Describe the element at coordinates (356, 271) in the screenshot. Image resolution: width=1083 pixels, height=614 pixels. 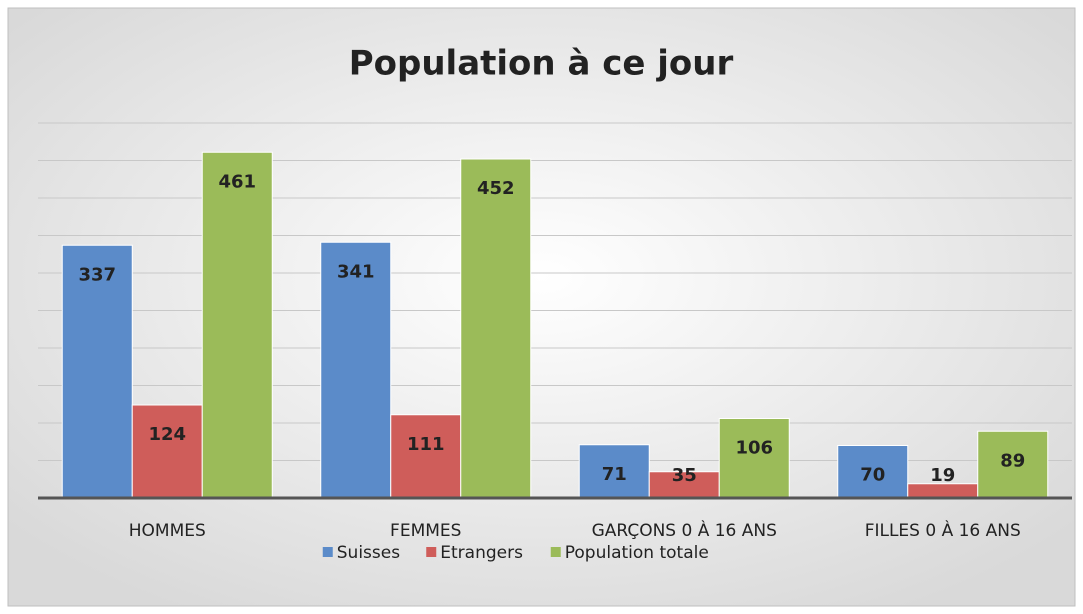
I see `data-label: 341` at that location.